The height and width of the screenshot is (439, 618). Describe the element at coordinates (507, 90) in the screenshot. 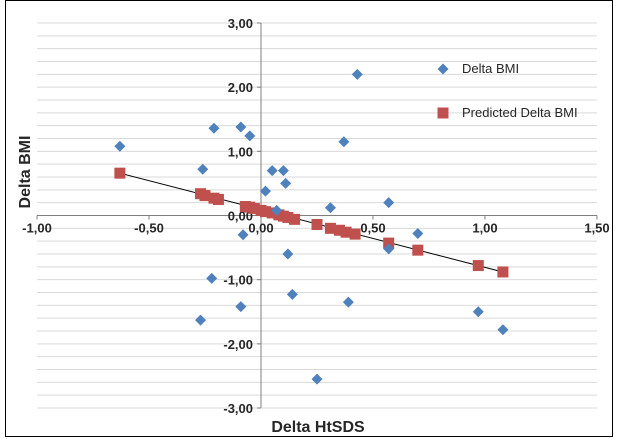

I see `legend: Delta BMI Predicted Delta BMI` at that location.